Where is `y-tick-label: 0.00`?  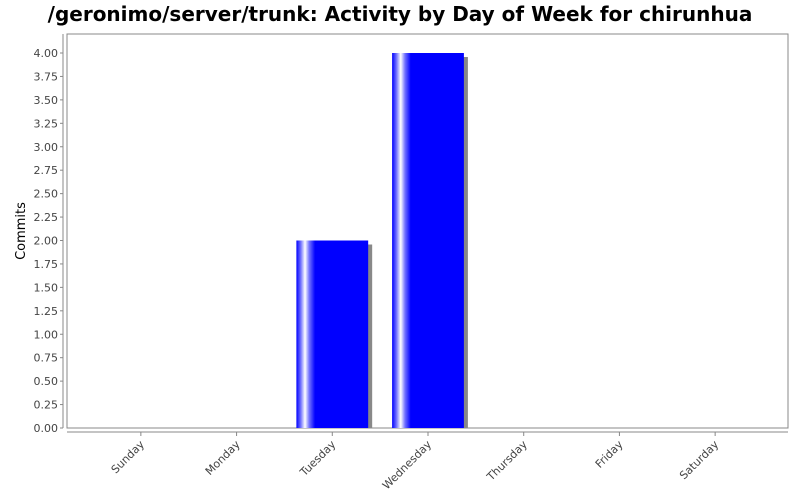
y-tick-label: 0.00 is located at coordinates (46, 428).